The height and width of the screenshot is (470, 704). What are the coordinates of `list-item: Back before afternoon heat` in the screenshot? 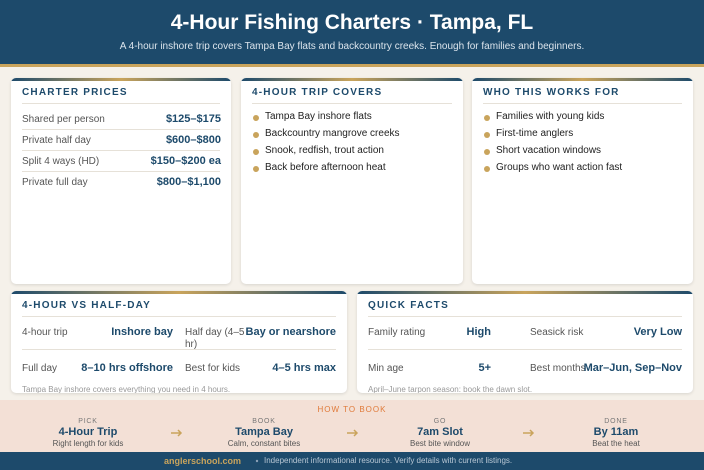 It's located at (325, 167).